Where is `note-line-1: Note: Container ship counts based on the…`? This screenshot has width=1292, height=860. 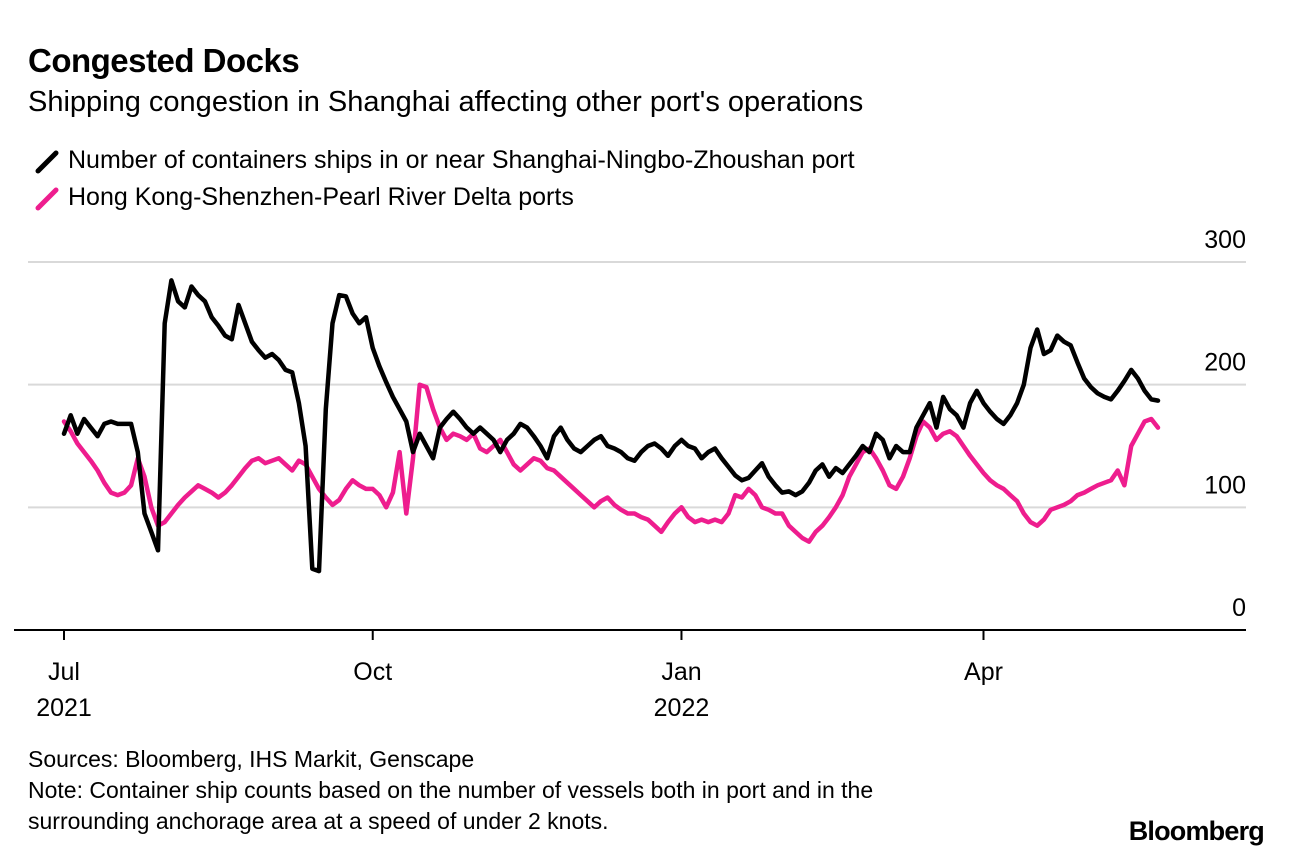 note-line-1: Note: Container ship counts based on the… is located at coordinates (451, 790).